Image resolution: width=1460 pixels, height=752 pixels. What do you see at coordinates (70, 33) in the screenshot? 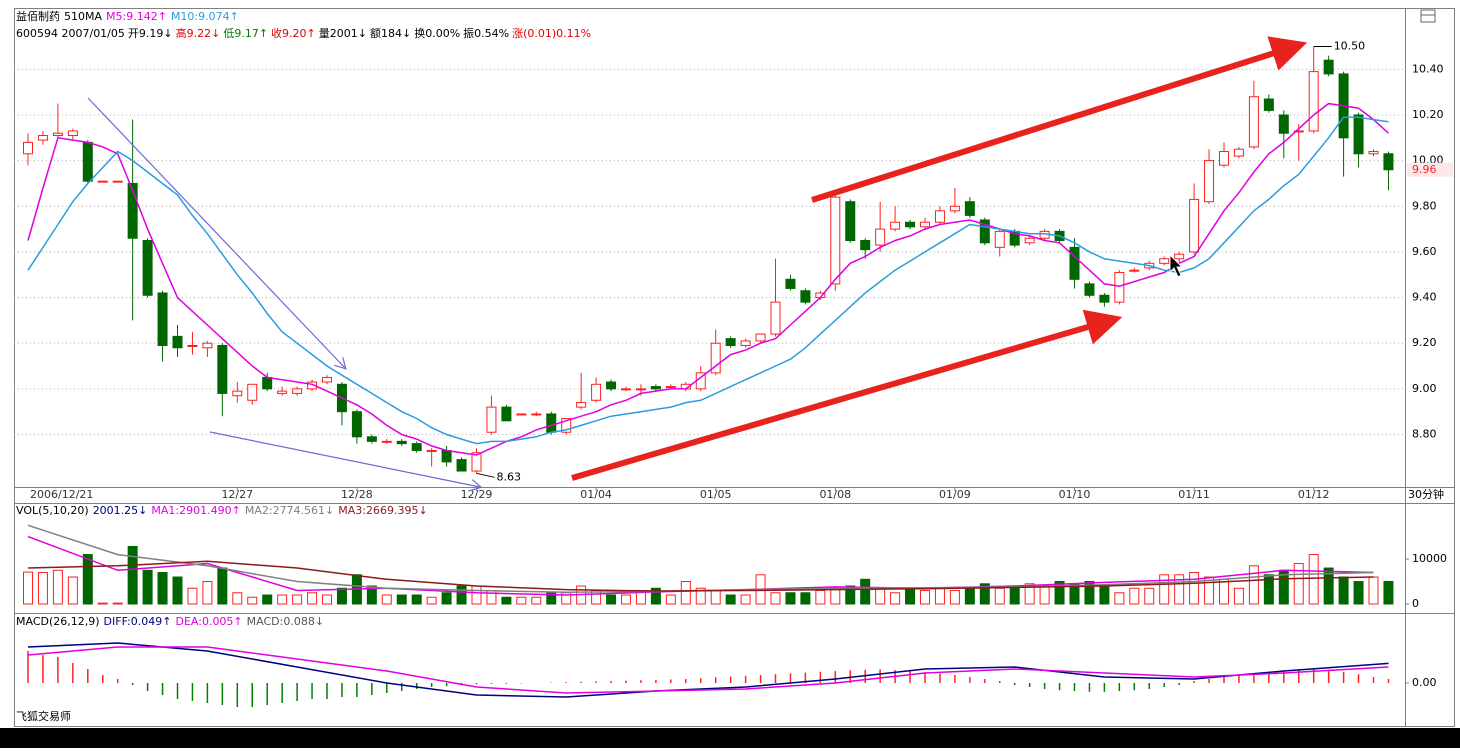
I see `quote-item: 600594 2007/01/05` at bounding box center [70, 33].